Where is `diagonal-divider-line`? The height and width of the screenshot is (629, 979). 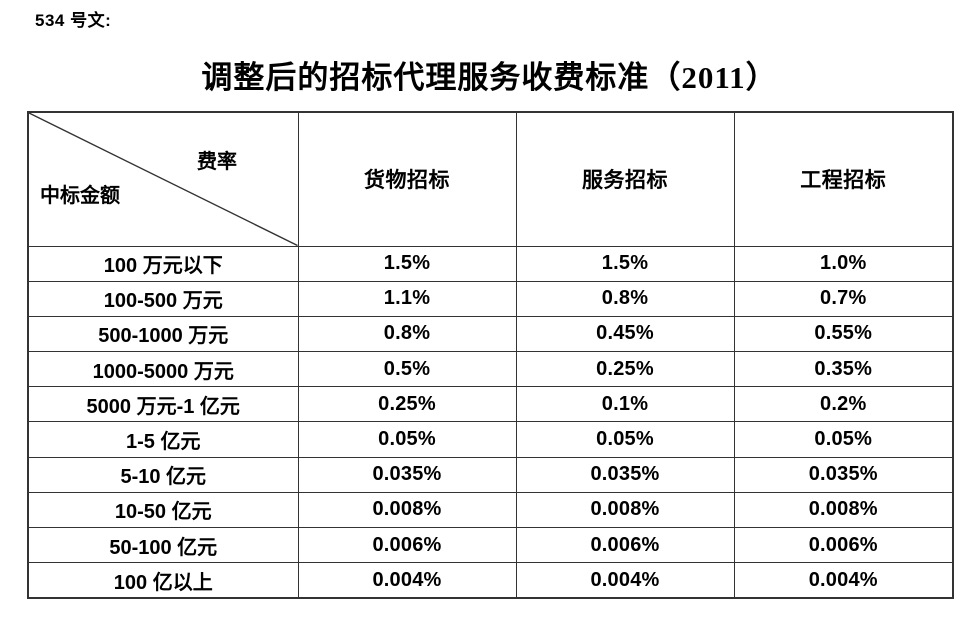
diagonal-divider-line is located at coordinates (163, 179).